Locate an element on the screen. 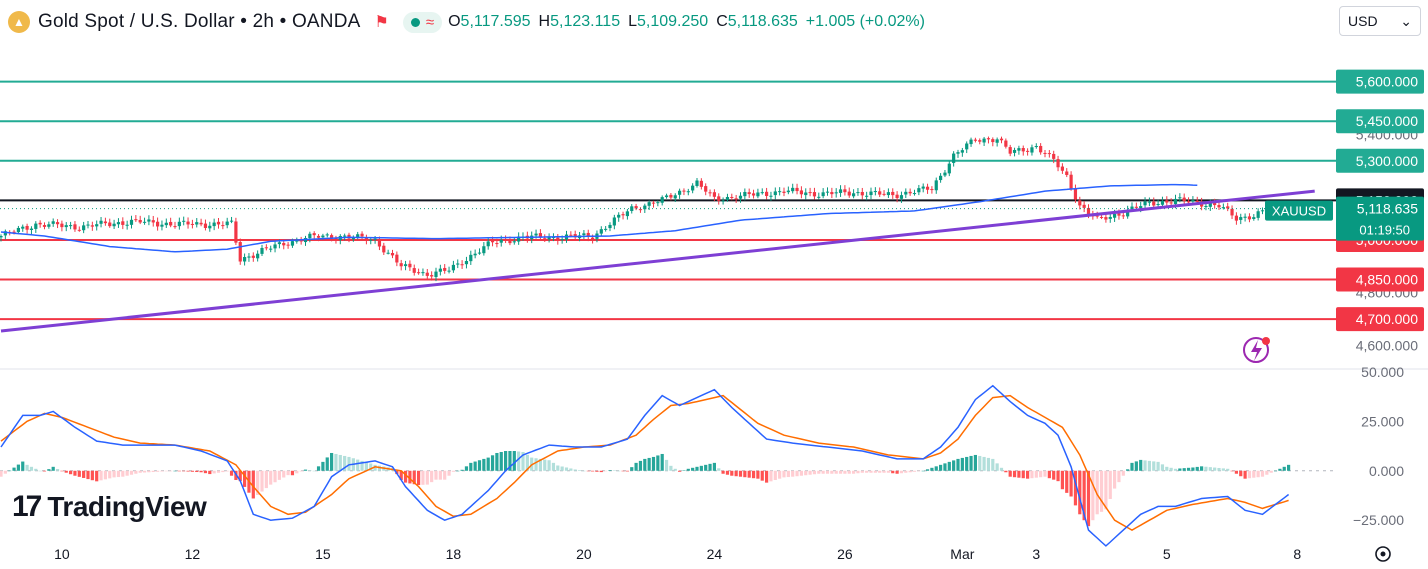  settings-gear-center-icon is located at coordinates (1383, 554).